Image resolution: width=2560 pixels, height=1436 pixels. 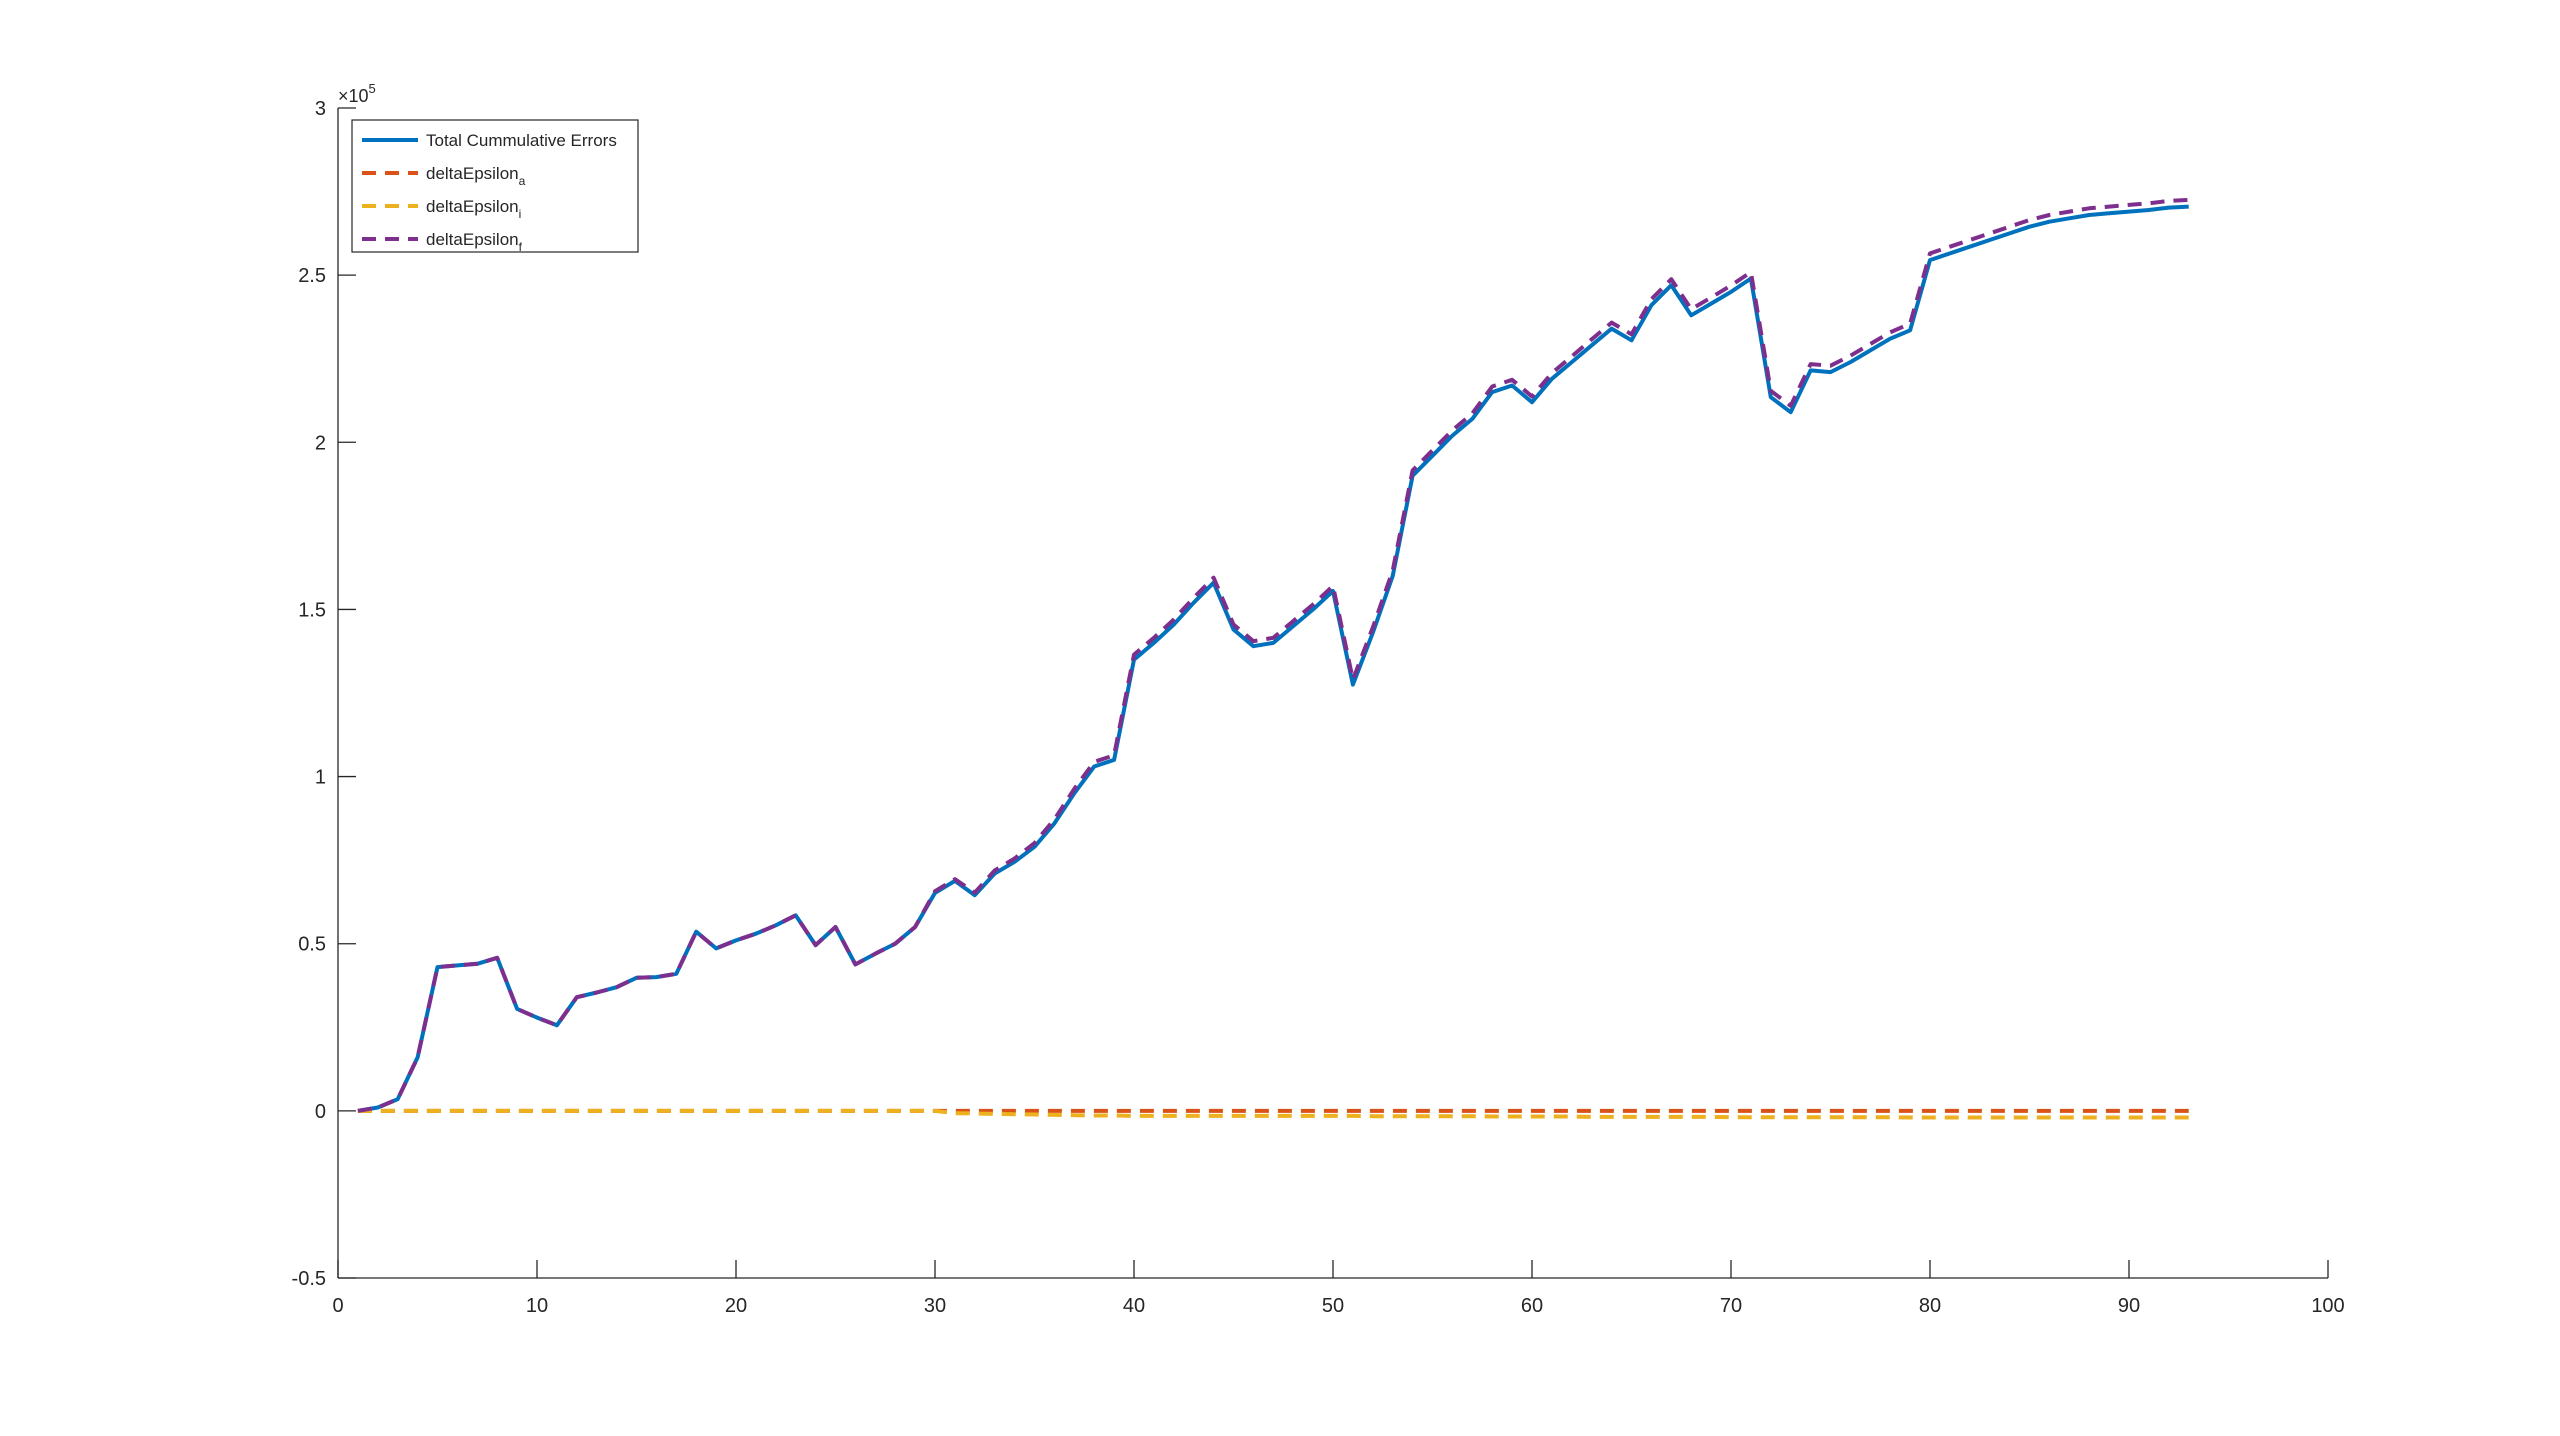 What do you see at coordinates (2327, 1306) in the screenshot?
I see `x-tick-label: 100` at bounding box center [2327, 1306].